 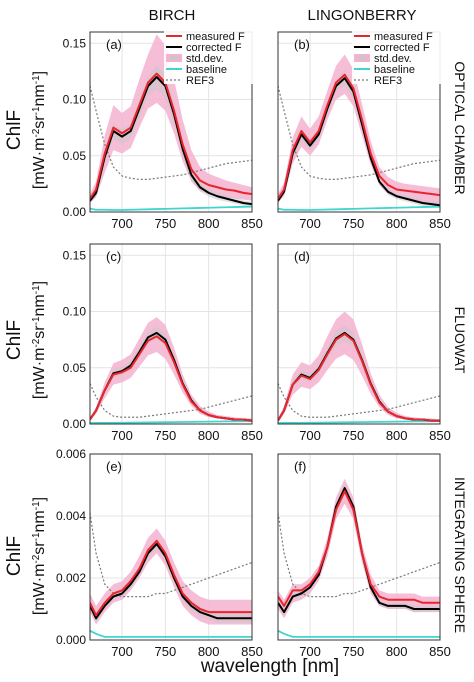 I want to click on y-axis-label-row-2: ChlF [mW·m-2sr-1nm-1], so click(x=26, y=340).